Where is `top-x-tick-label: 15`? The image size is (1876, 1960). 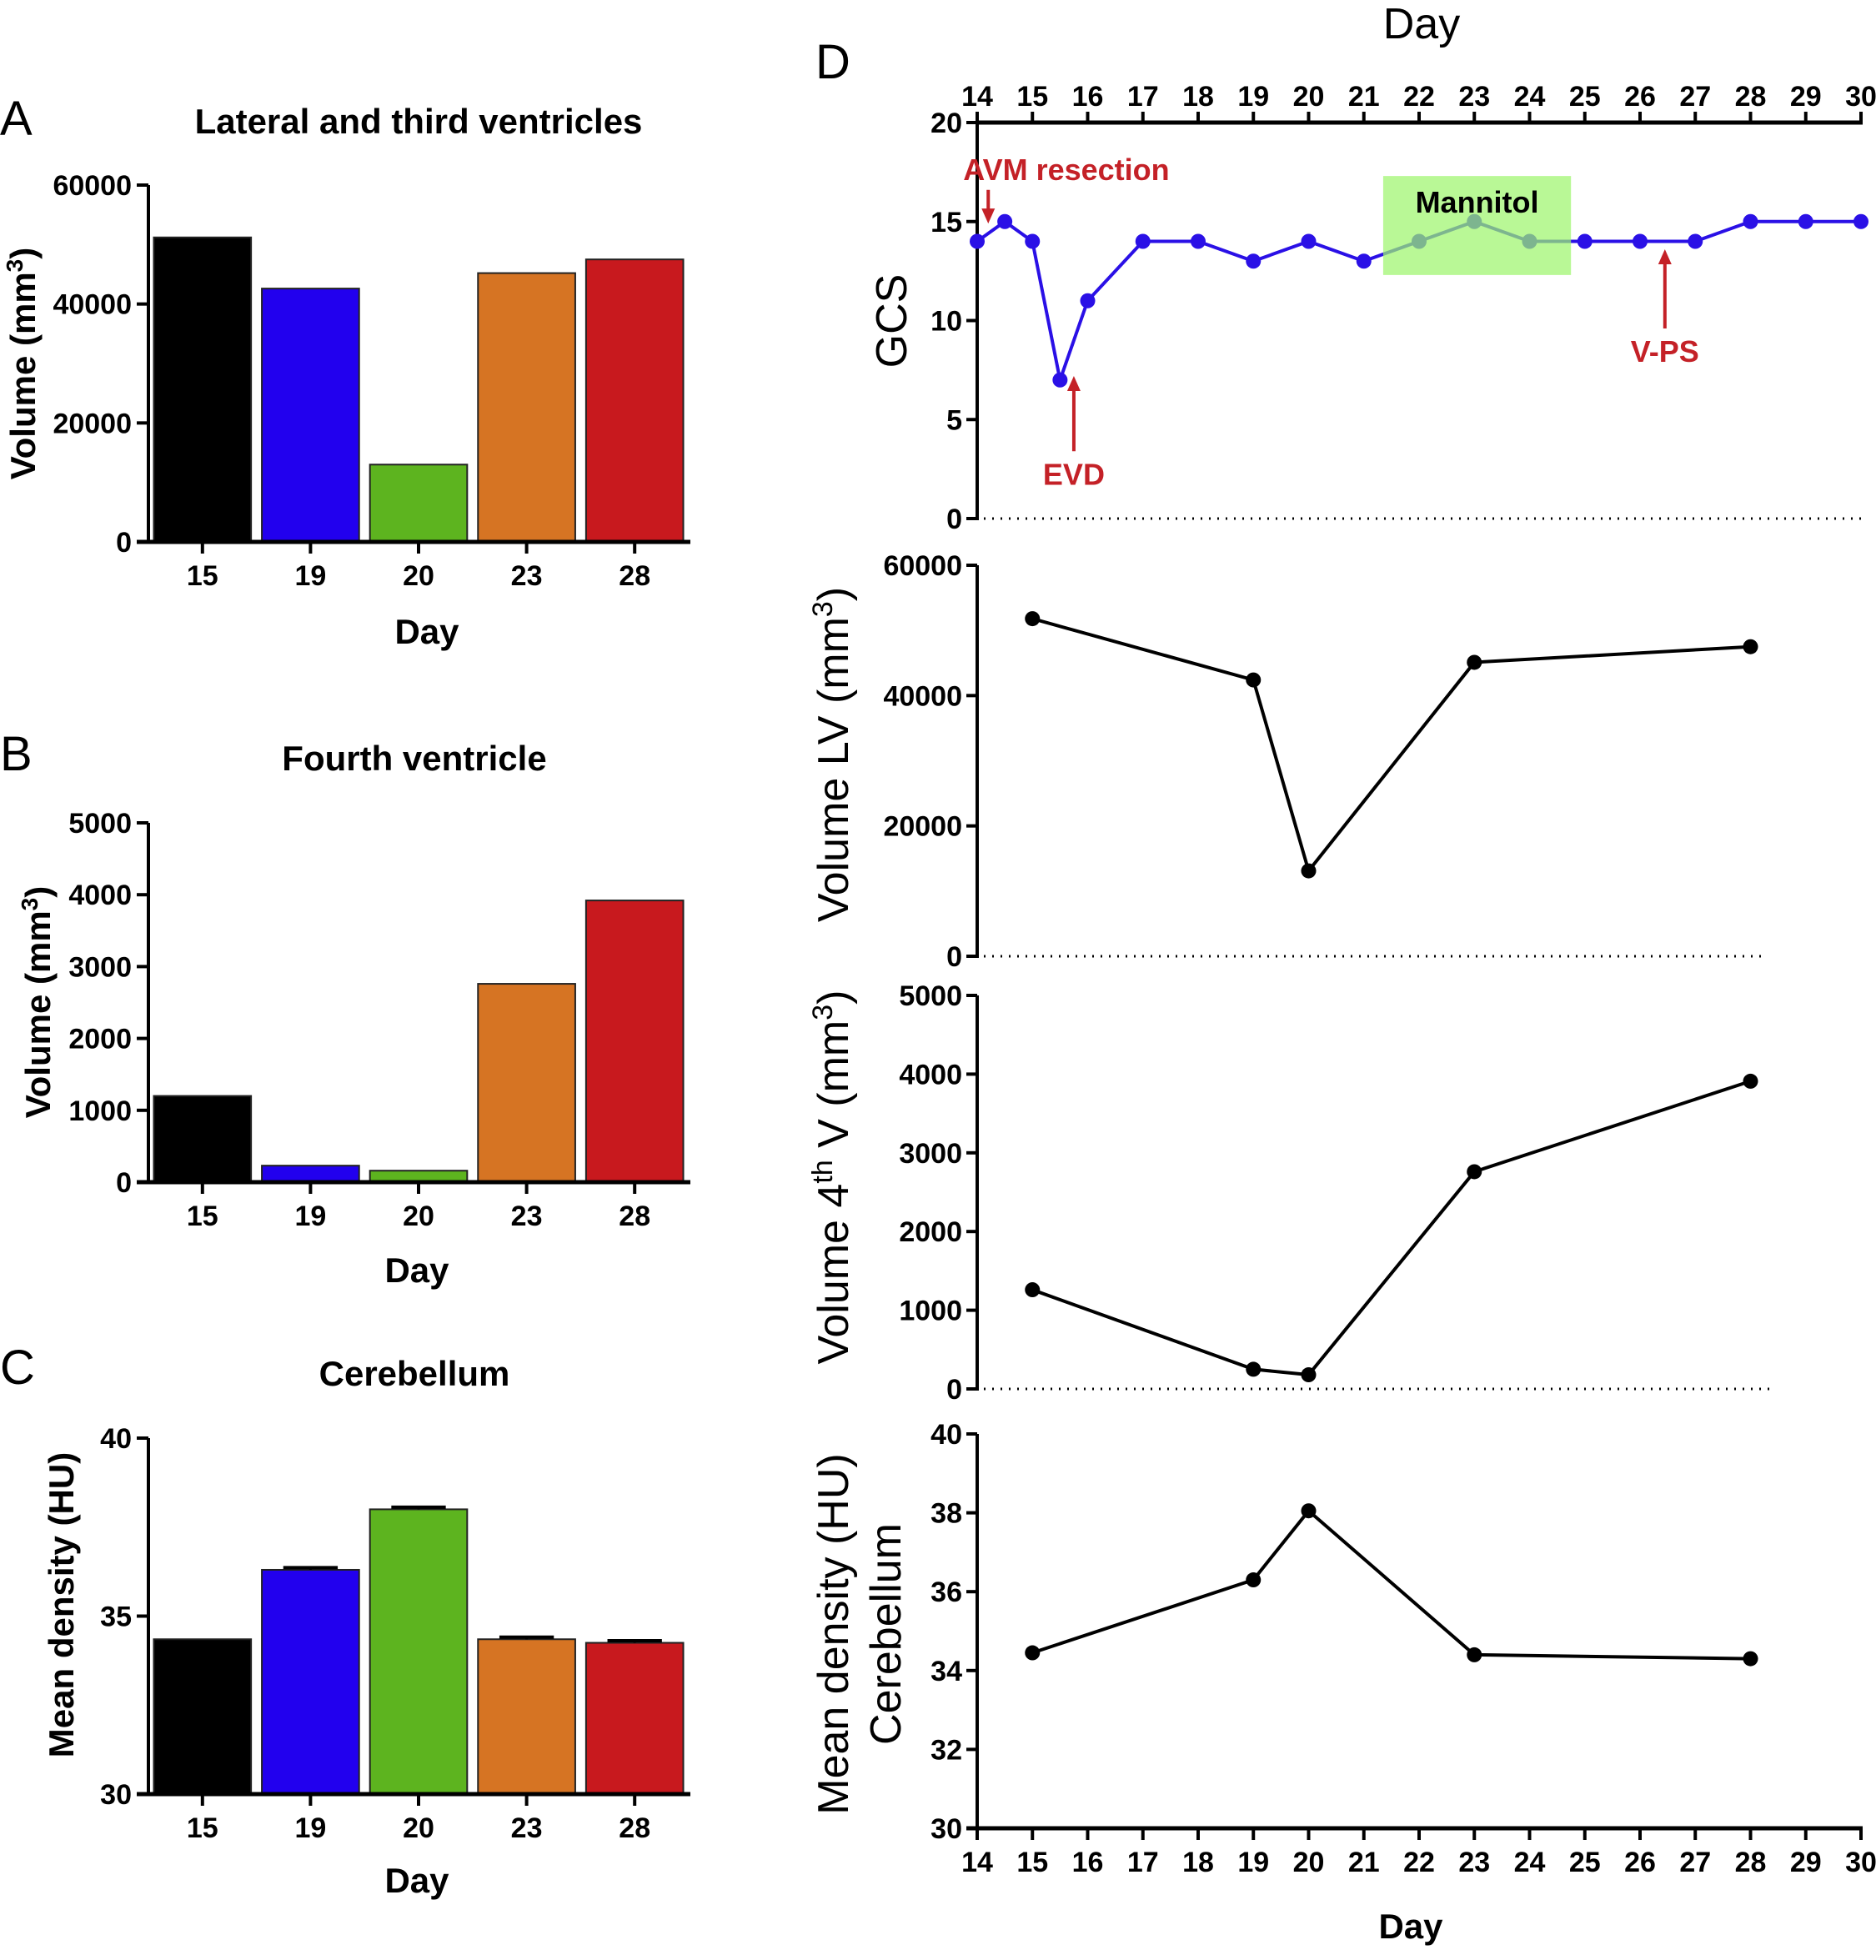 top-x-tick-label: 15 is located at coordinates (1032, 97).